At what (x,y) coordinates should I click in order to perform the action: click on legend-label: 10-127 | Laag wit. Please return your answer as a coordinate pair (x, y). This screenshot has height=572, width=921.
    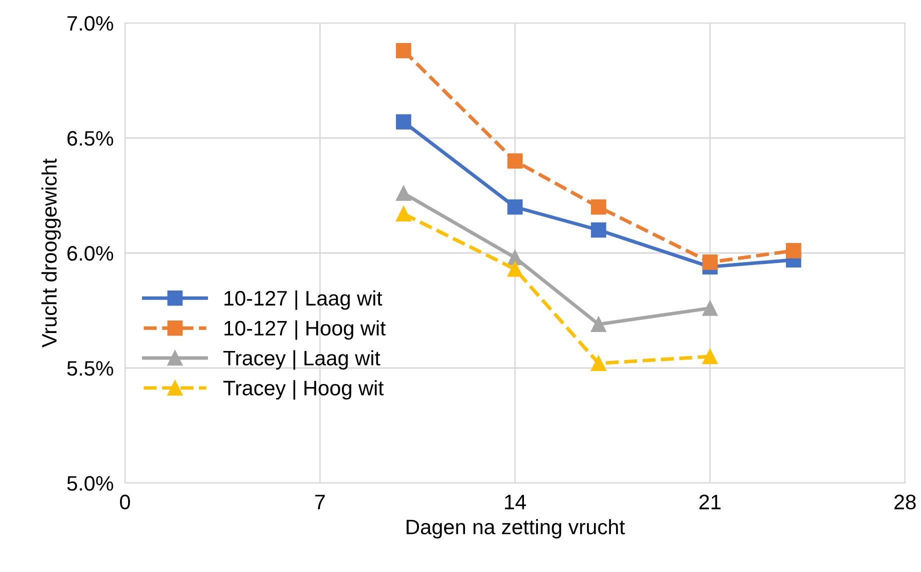
    Looking at the image, I should click on (303, 300).